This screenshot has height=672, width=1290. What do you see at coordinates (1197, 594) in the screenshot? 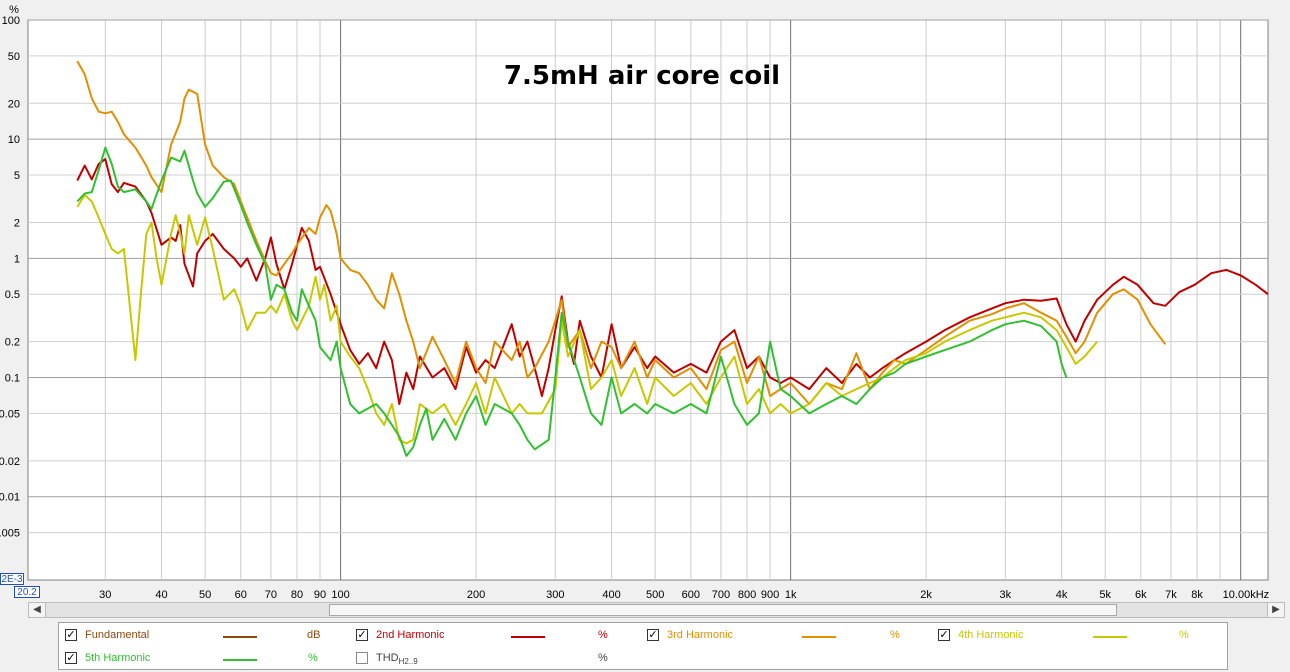
I see `x-tick-label: 8k` at bounding box center [1197, 594].